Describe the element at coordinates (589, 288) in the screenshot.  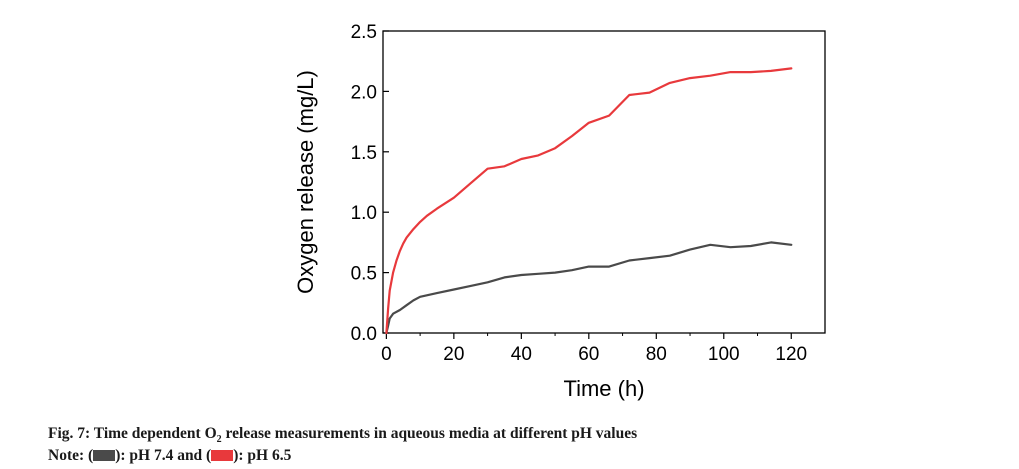
I see `series-1-line` at that location.